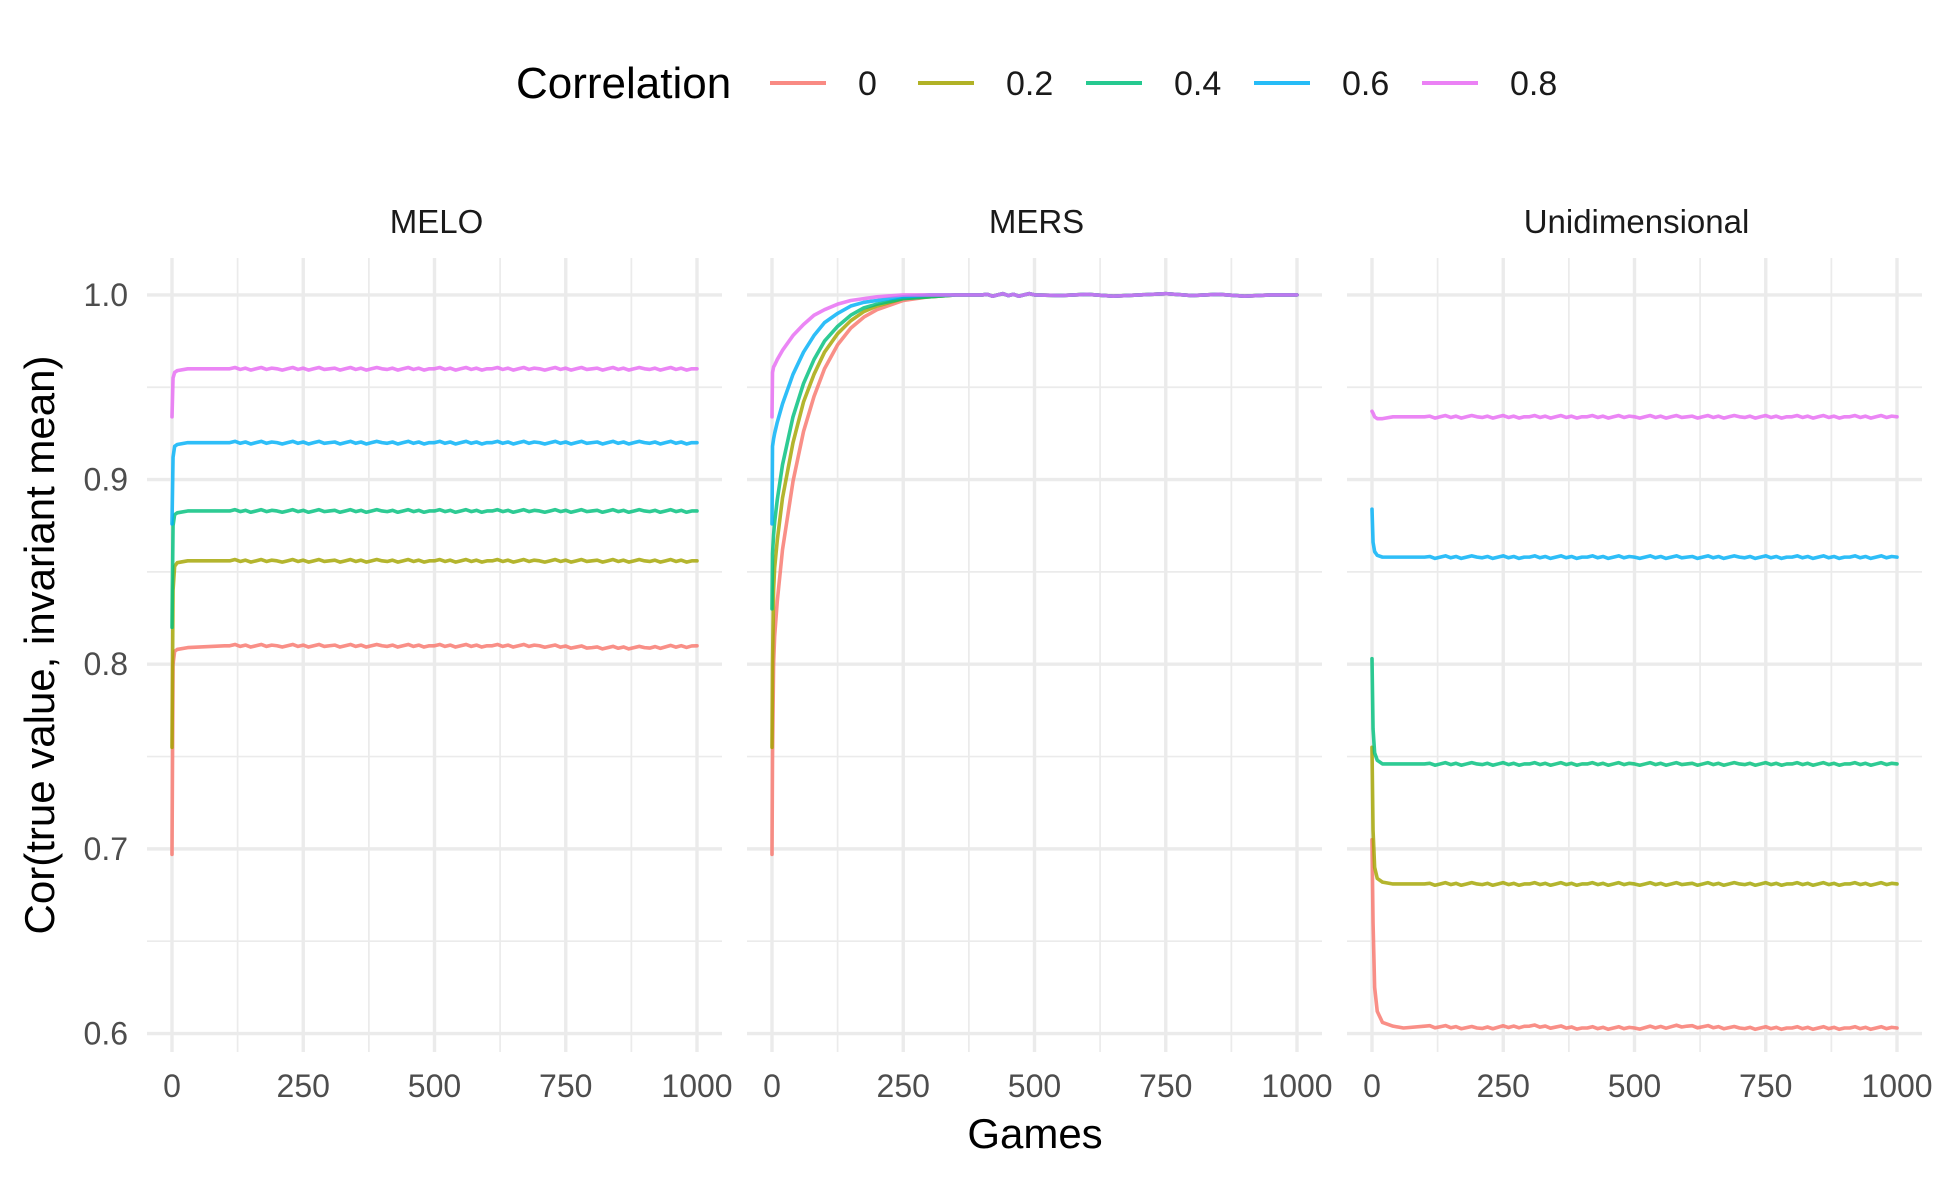 This screenshot has width=1939, height=1187. What do you see at coordinates (1321, 84) in the screenshot?
I see `legend-item-0.6: 0.6` at bounding box center [1321, 84].